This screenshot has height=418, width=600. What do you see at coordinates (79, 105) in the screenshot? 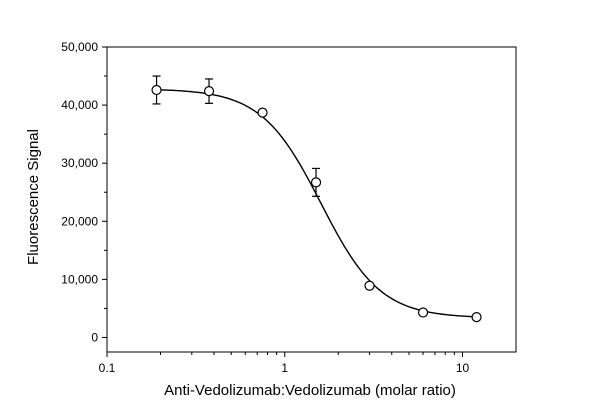
I see `y-tick-label: 40,000` at bounding box center [79, 105].